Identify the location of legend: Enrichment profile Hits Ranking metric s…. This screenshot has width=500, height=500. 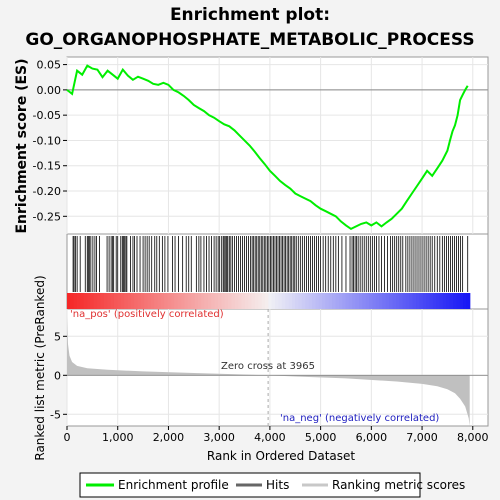
(272, 485).